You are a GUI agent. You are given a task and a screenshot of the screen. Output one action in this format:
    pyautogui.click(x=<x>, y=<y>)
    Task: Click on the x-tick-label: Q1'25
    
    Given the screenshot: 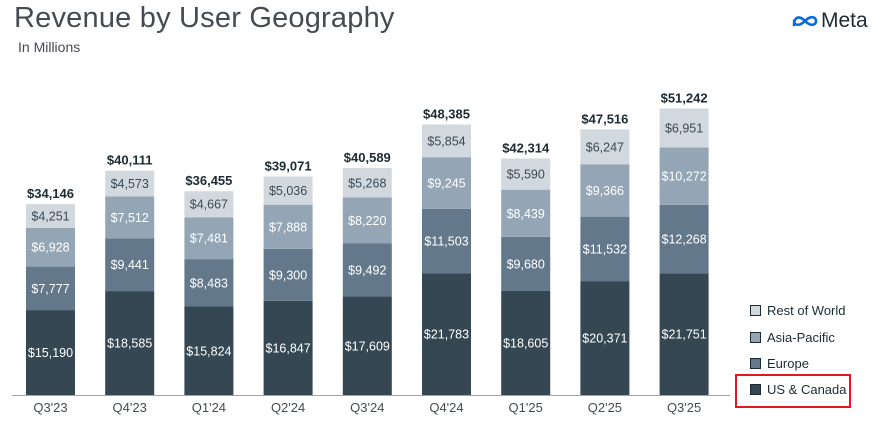 What is the action you would take?
    pyautogui.click(x=526, y=407)
    